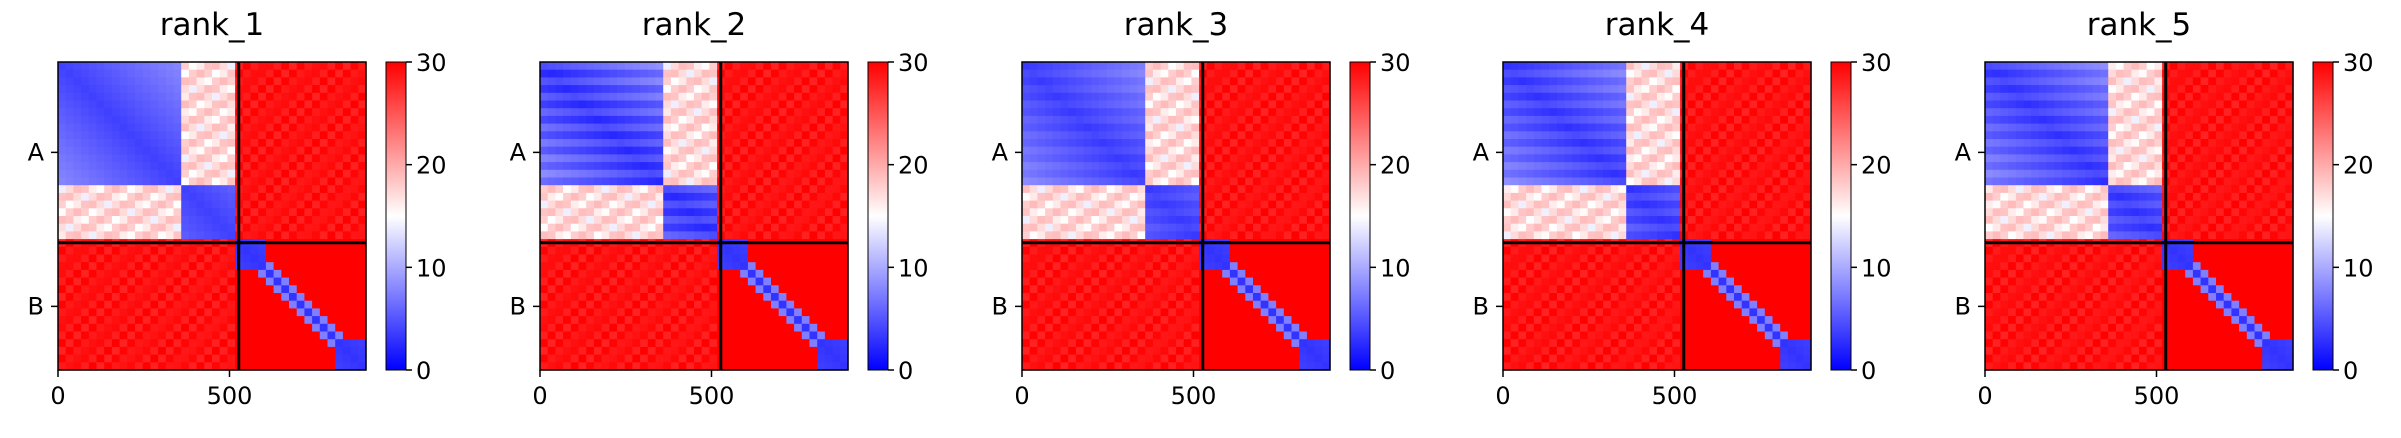  I want to click on colorbar, so click(1360, 216).